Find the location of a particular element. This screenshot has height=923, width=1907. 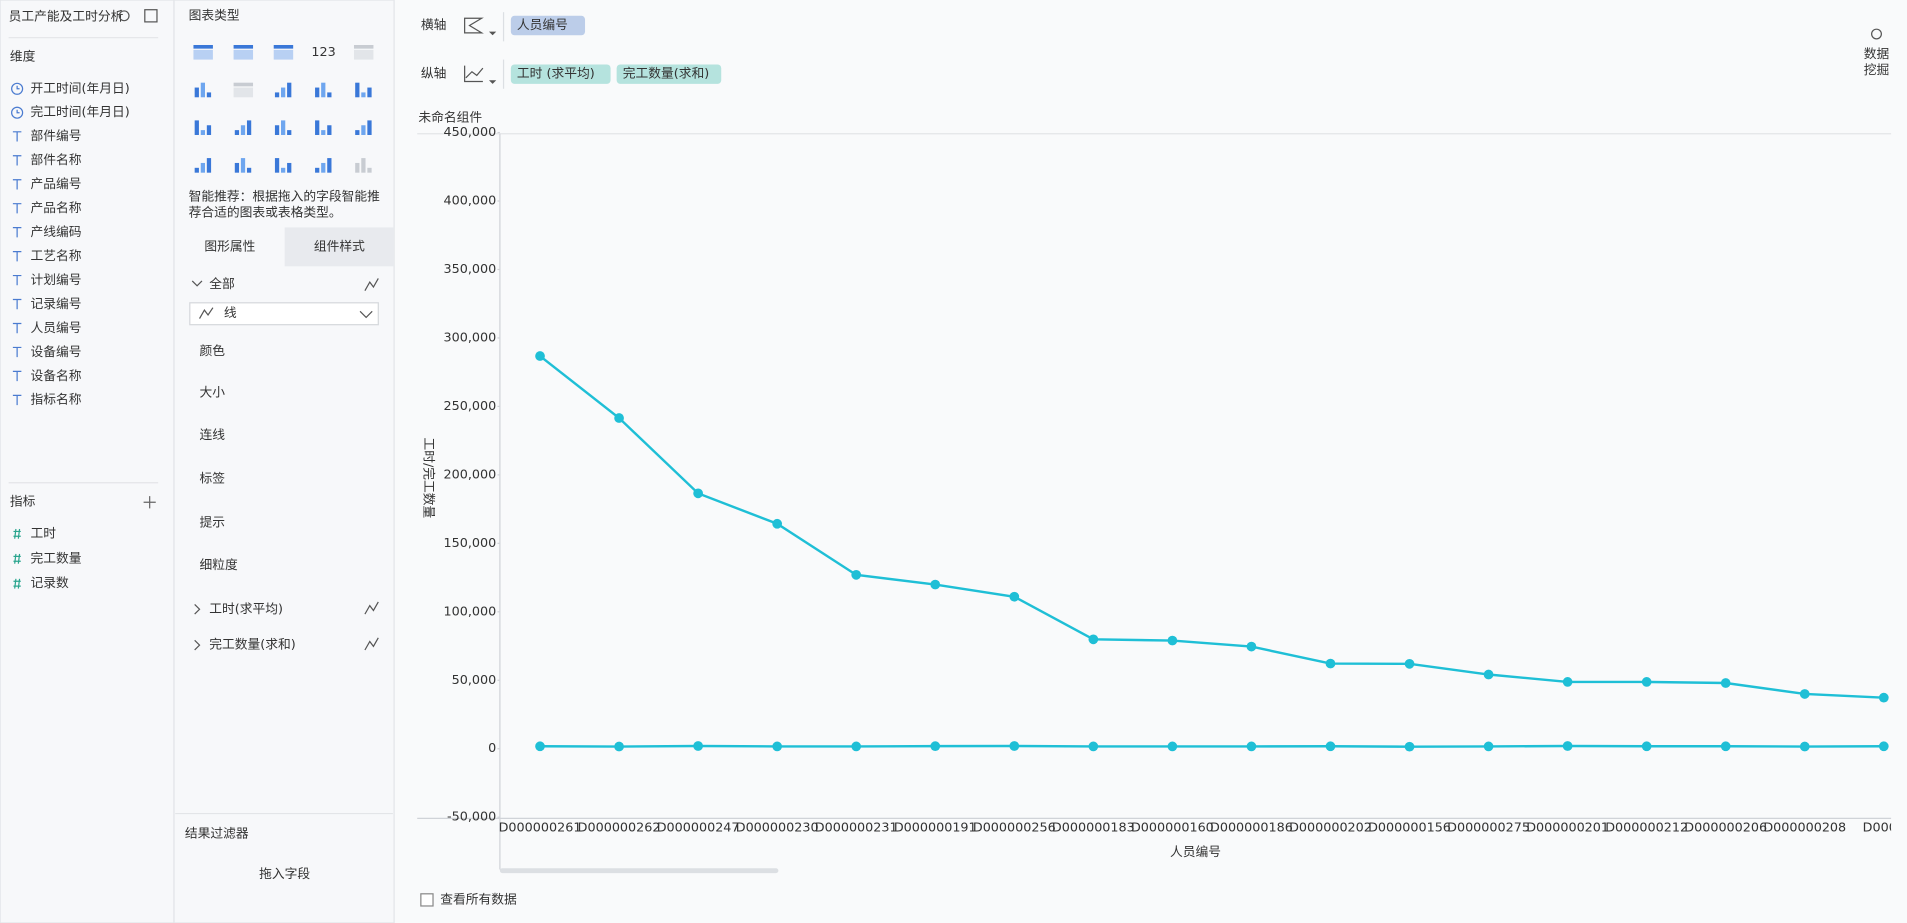

hint-text: 荐合适的图表或表格类型。 is located at coordinates (265, 212).